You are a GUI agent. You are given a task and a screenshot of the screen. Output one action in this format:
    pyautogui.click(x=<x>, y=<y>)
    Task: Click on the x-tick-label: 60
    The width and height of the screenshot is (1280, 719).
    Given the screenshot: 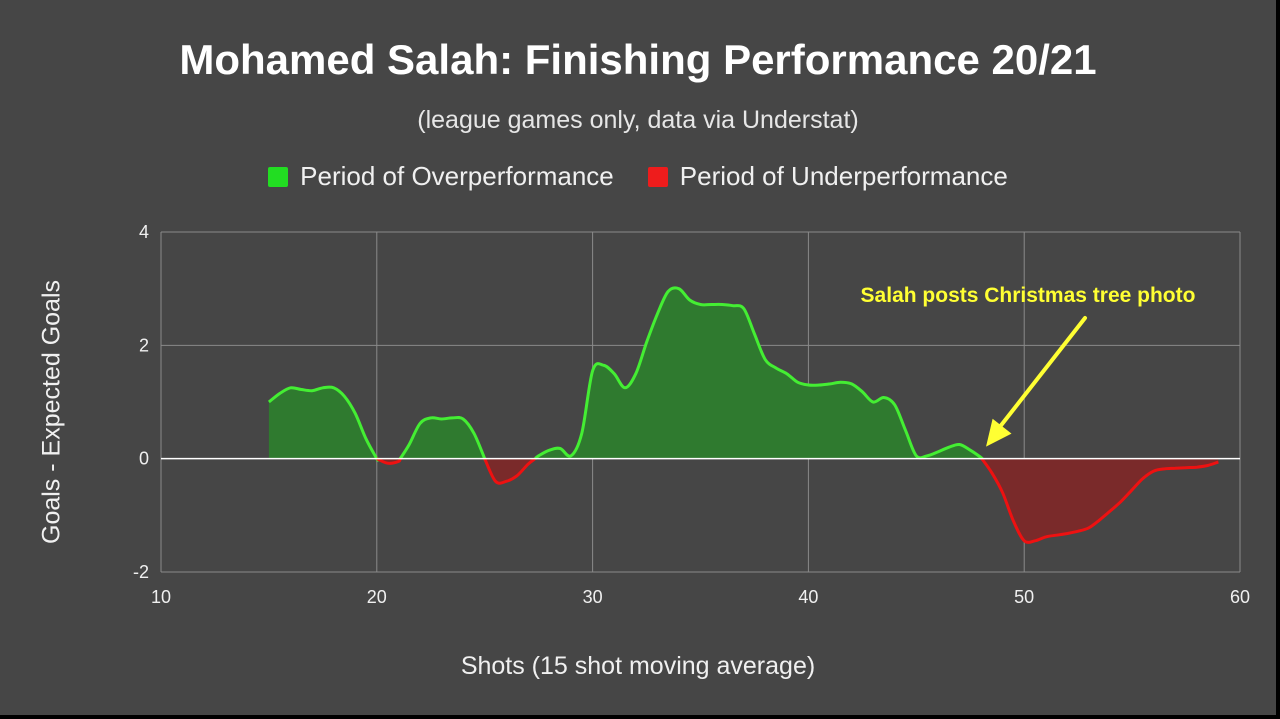 What is the action you would take?
    pyautogui.click(x=1240, y=597)
    